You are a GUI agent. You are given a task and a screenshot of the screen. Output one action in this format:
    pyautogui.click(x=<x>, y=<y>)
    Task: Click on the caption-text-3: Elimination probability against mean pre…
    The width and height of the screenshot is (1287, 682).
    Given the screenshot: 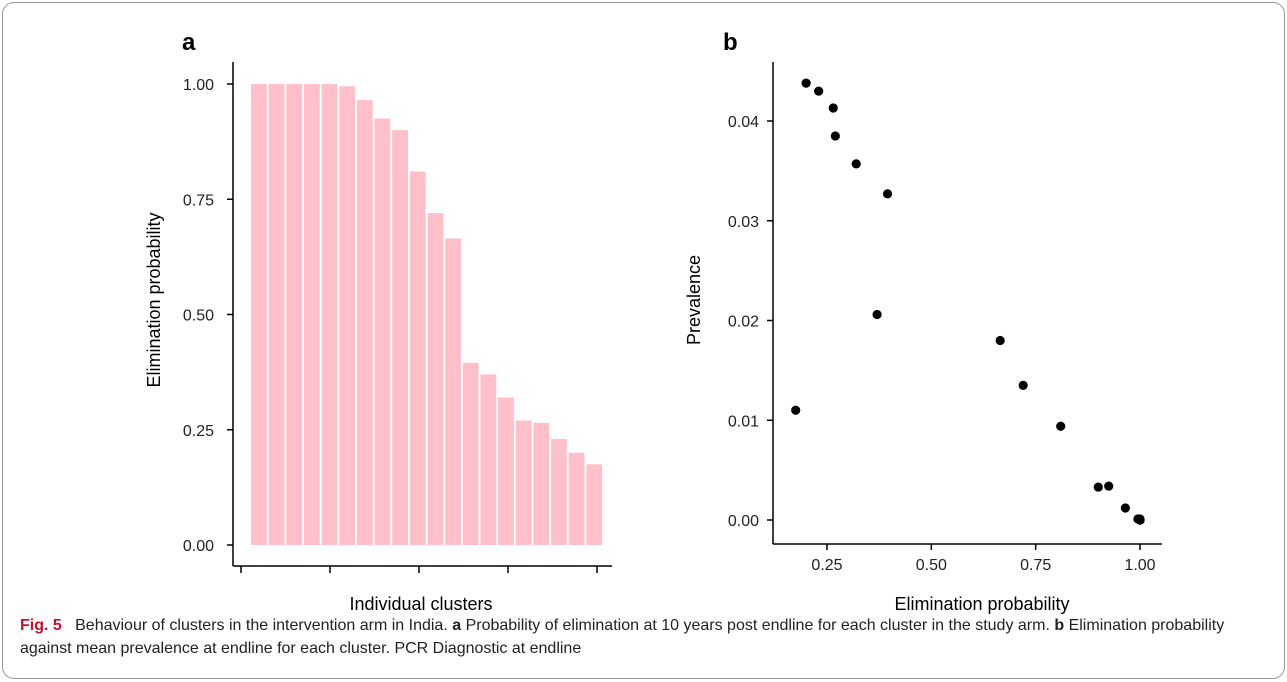 What is the action you would take?
    pyautogui.click(x=622, y=637)
    